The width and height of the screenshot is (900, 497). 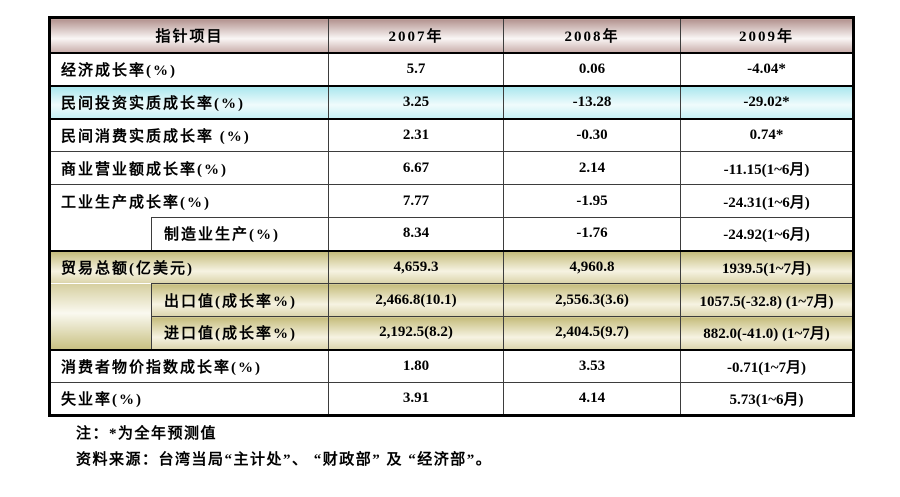 I want to click on value-2008: 2,556.3(3.6), so click(x=592, y=300).